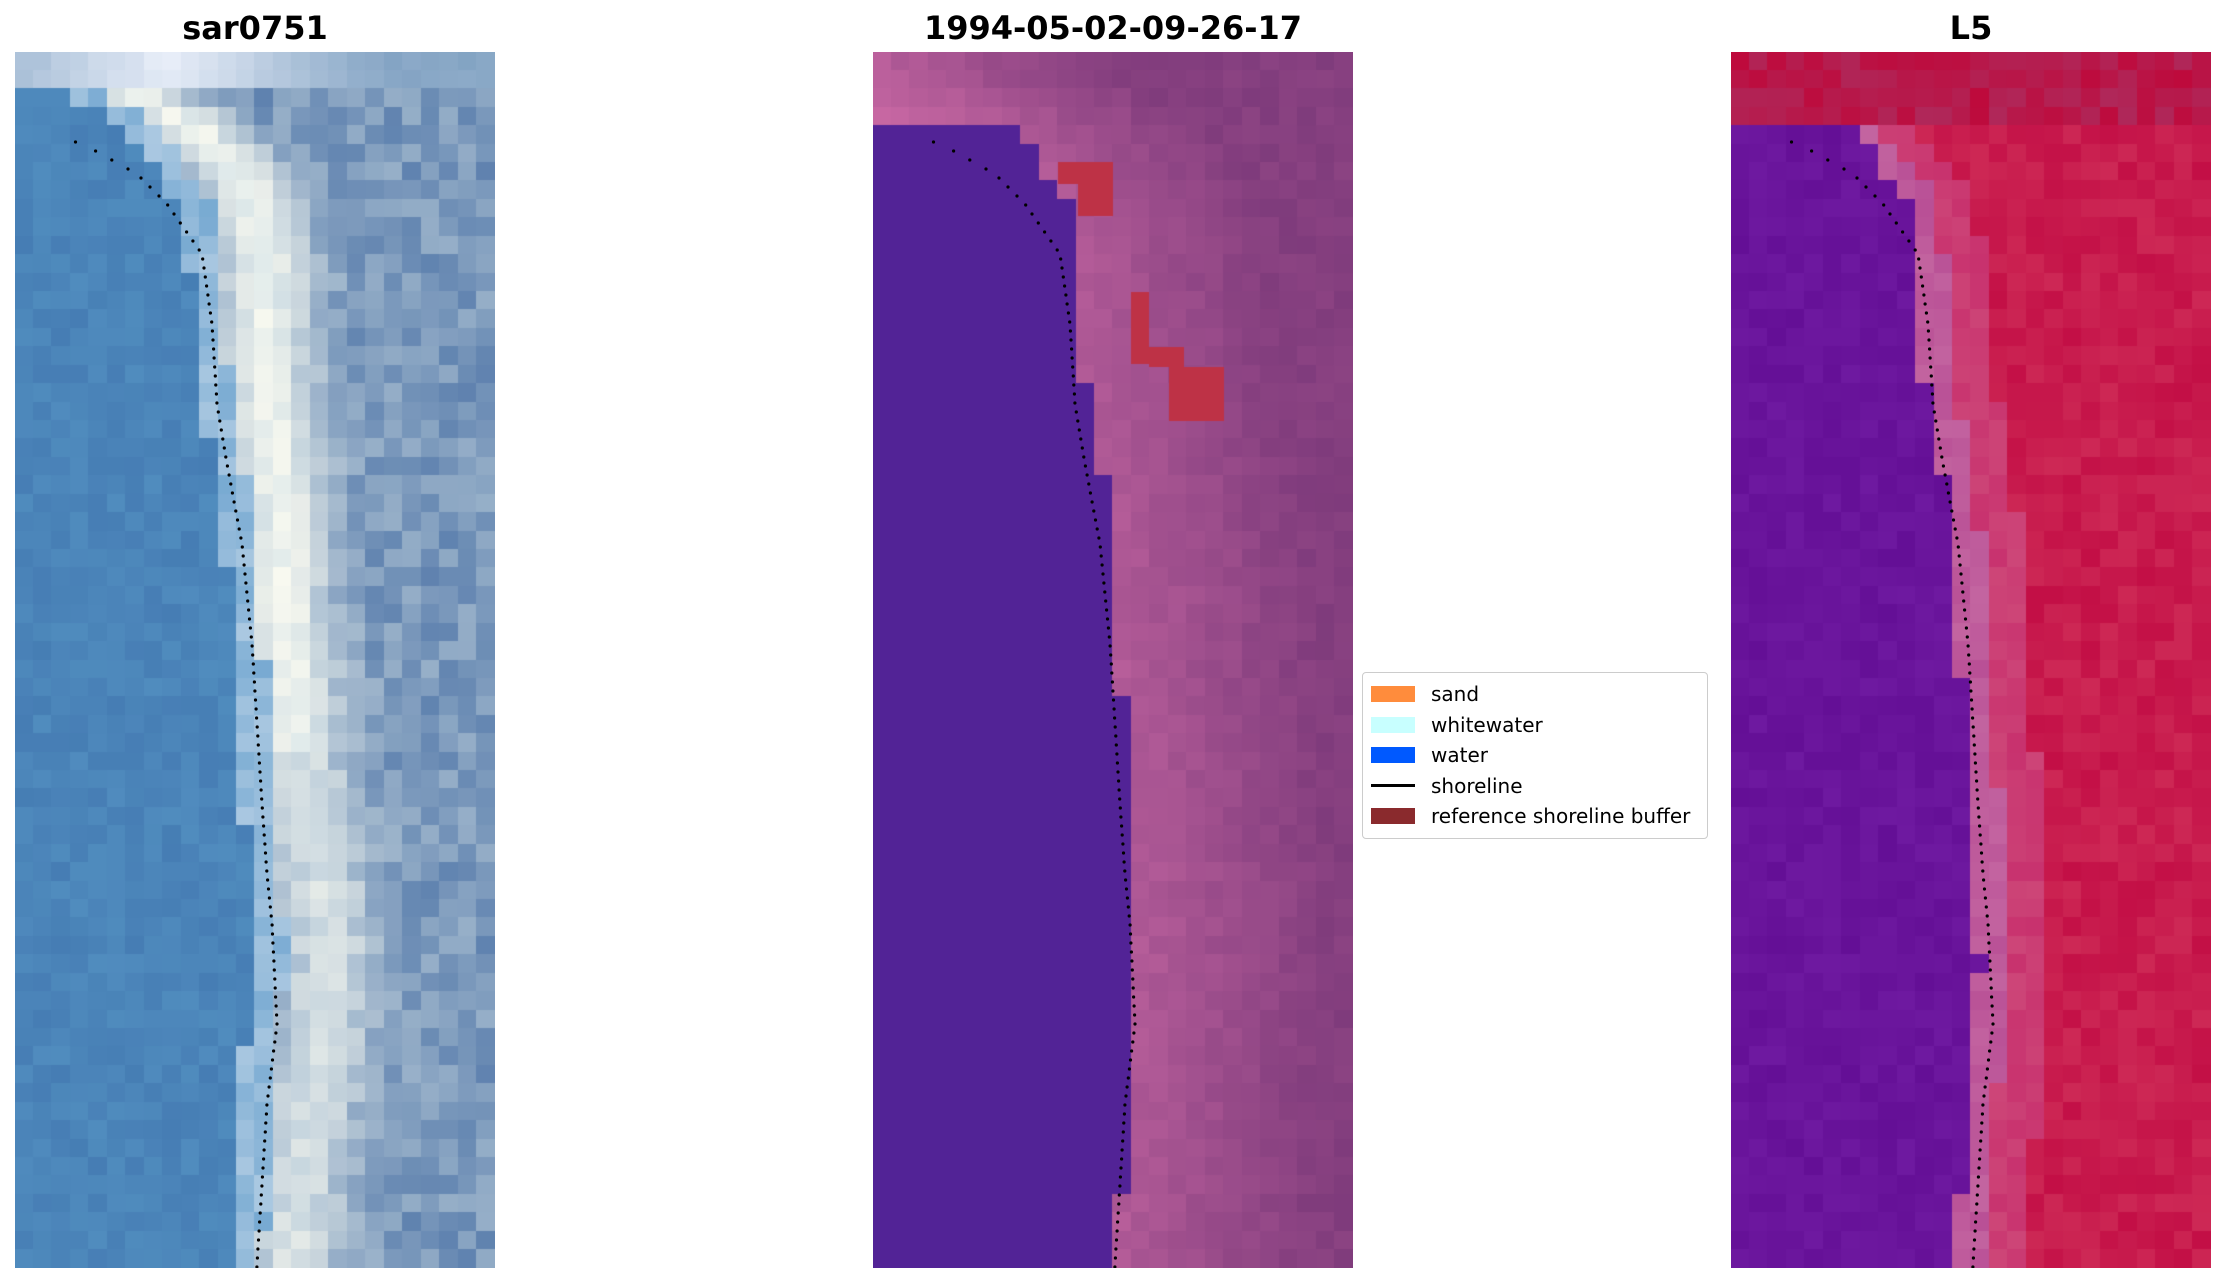 The image size is (2223, 1283). Describe the element at coordinates (1971, 28) in the screenshot. I see `panel-title-index: L5` at that location.